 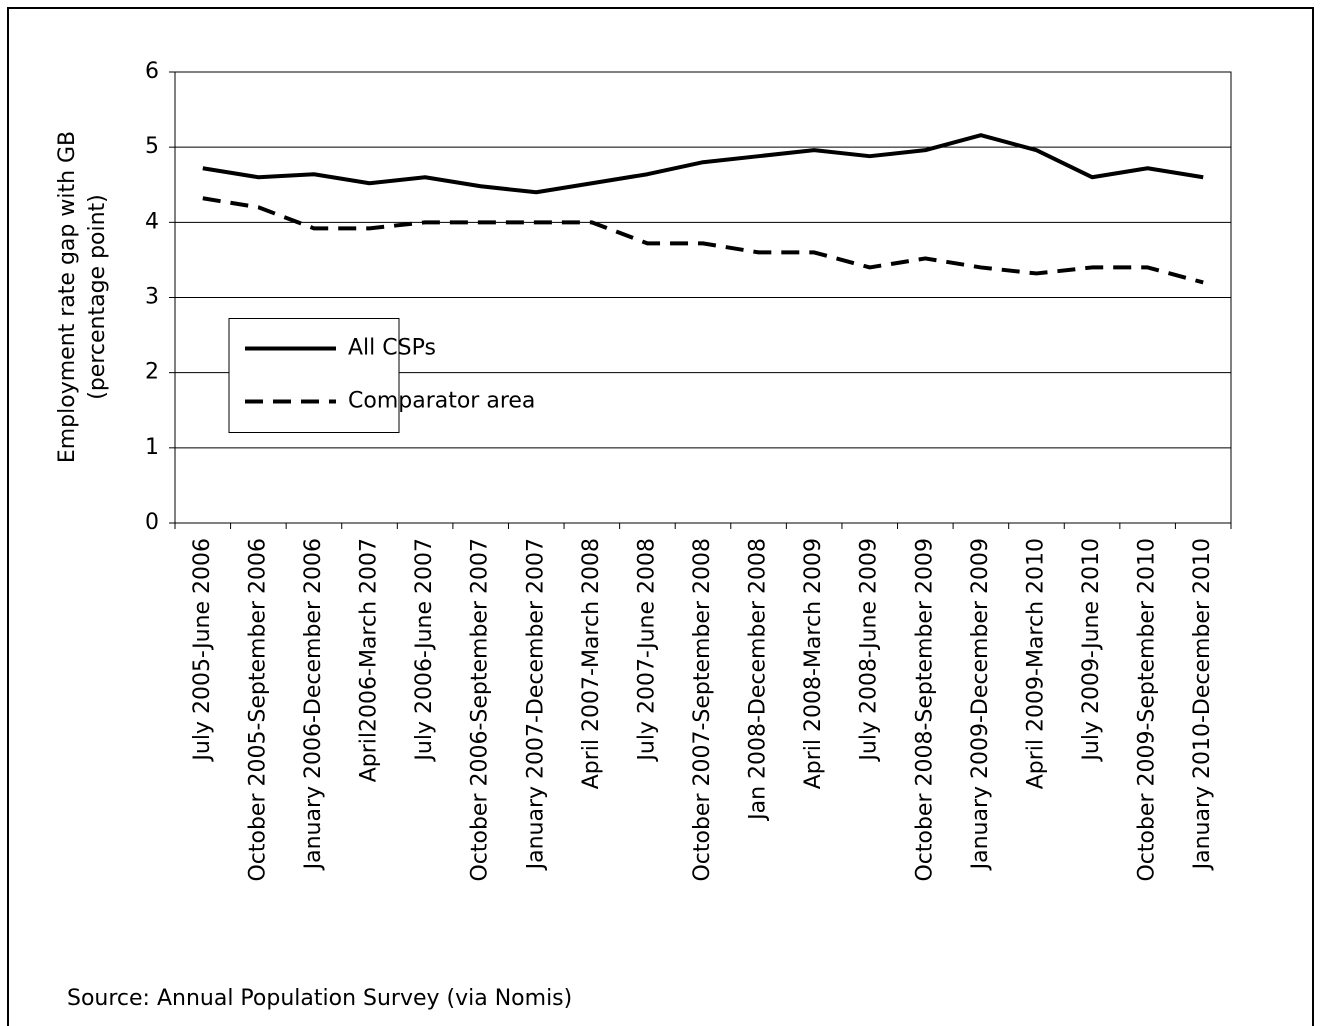 What do you see at coordinates (591, 663) in the screenshot?
I see `x-tick-label: April 2007-March 2008` at bounding box center [591, 663].